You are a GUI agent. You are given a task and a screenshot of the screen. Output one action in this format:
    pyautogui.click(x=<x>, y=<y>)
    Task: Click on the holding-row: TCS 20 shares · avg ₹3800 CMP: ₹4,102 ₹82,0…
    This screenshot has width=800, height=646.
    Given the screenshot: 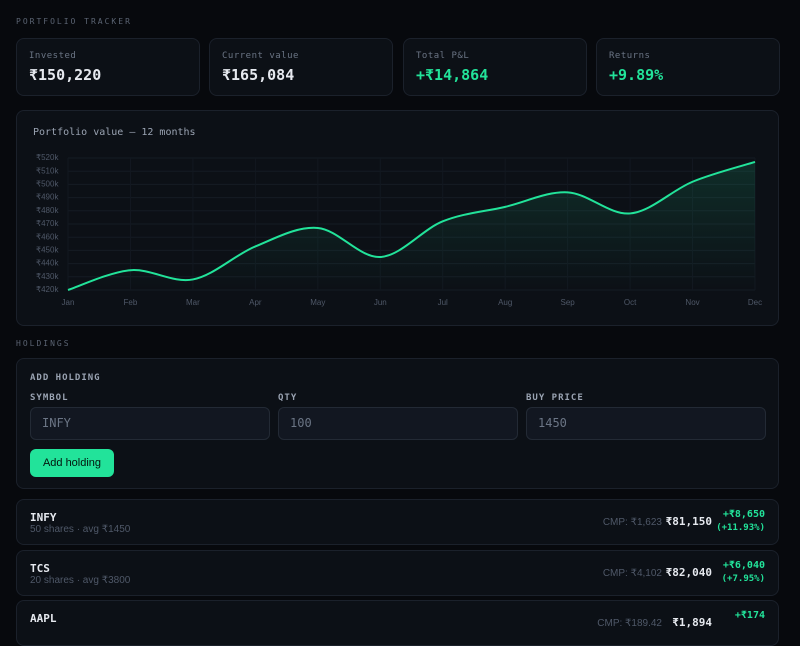 What is the action you would take?
    pyautogui.click(x=397, y=572)
    